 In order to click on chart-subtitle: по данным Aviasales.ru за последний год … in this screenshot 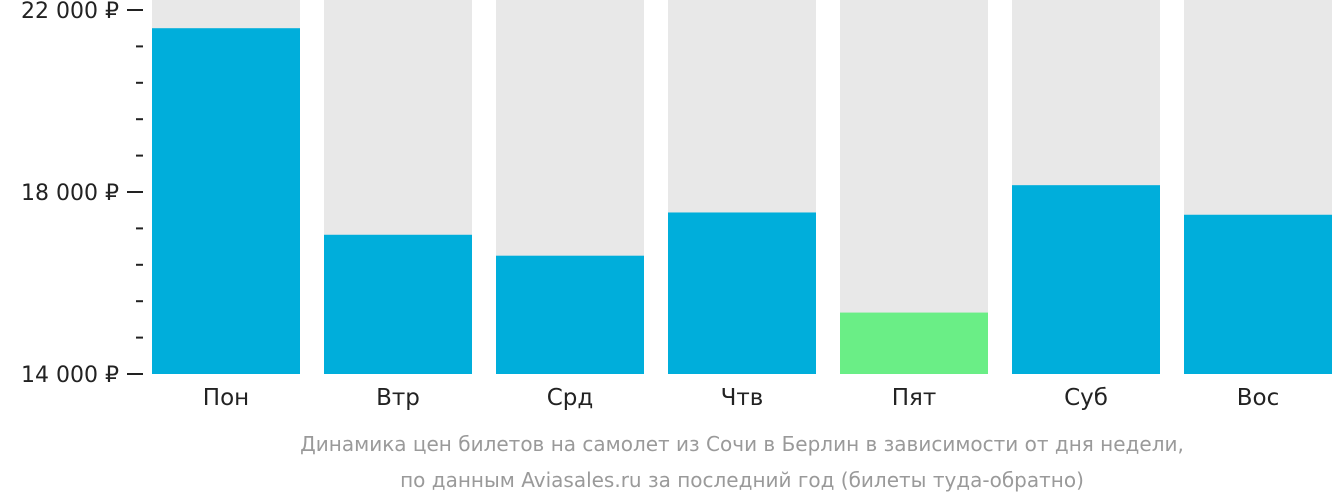, I will do `click(742, 480)`.